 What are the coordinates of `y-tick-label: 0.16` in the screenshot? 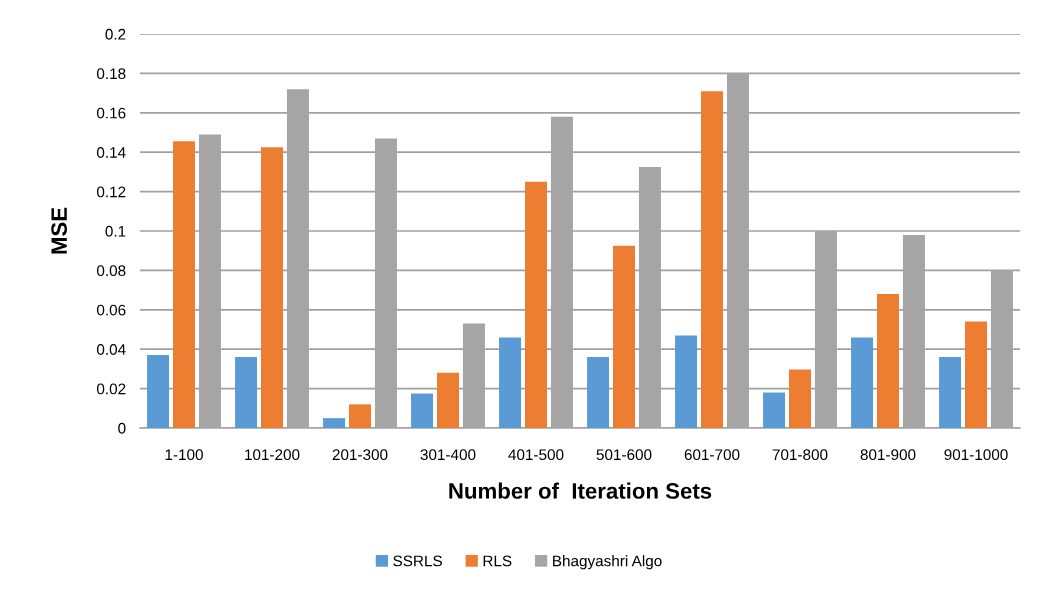 It's located at (111, 113).